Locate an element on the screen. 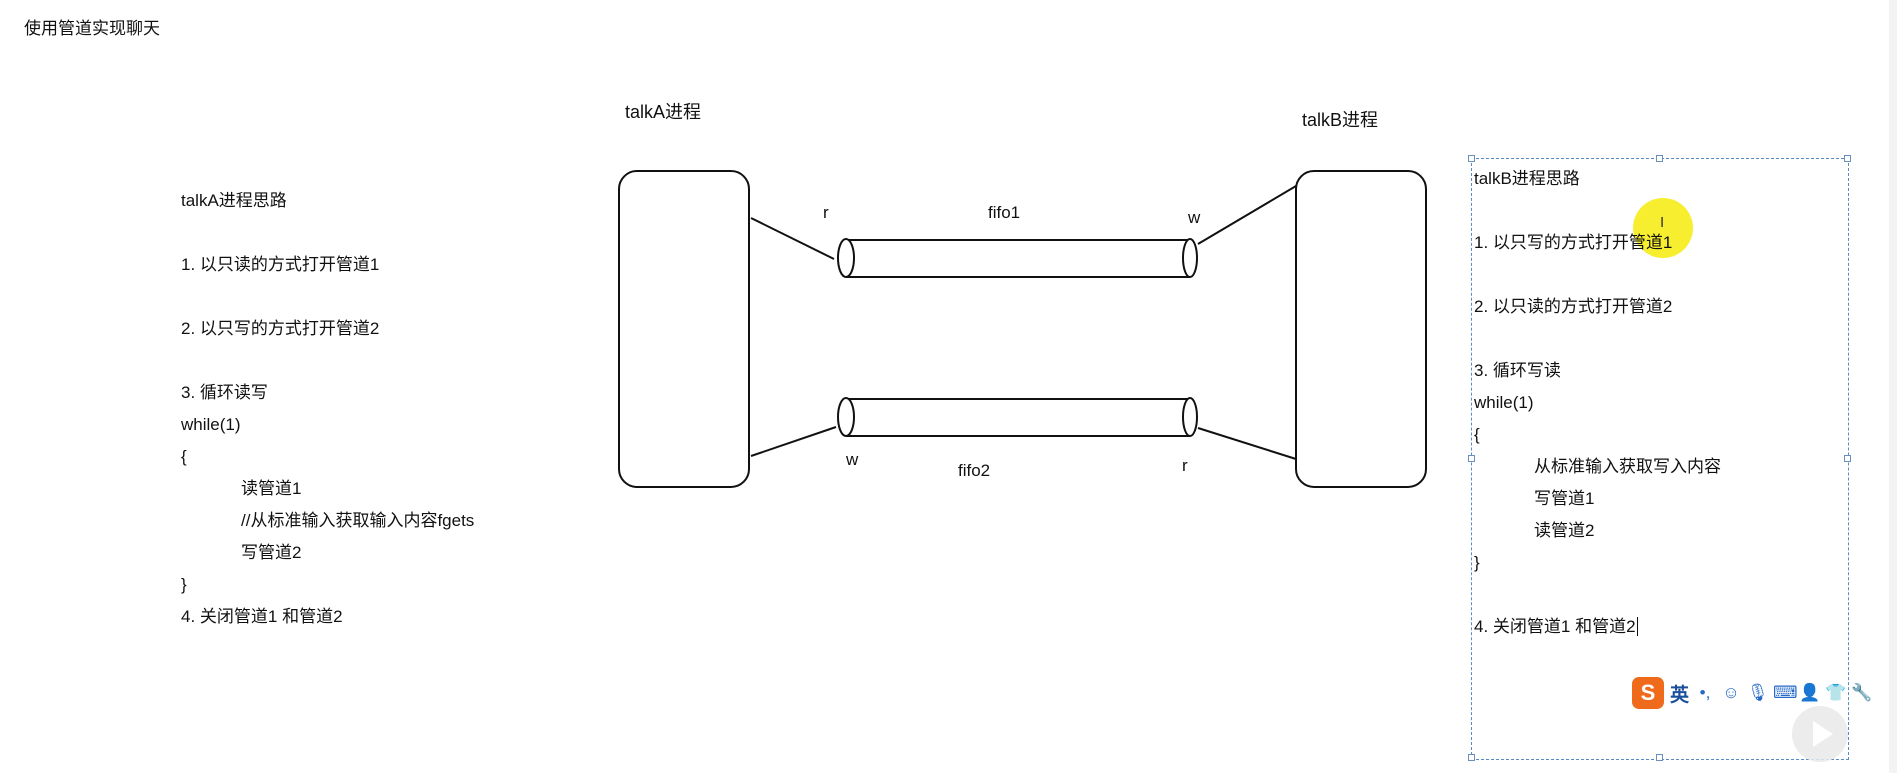 The image size is (1897, 773). note-line: 写管道2 is located at coordinates (271, 552).